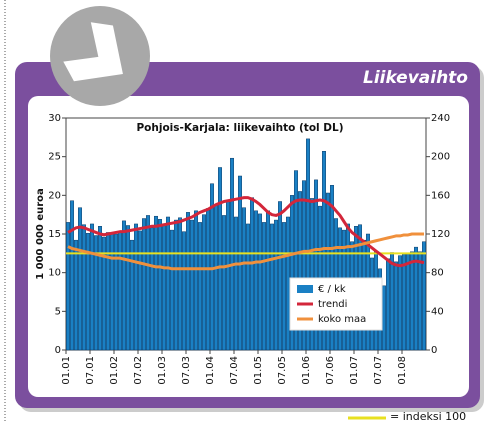 Image resolution: width=487 pixels, height=427 pixels. I want to click on legend-label: koko maa, so click(342, 319).